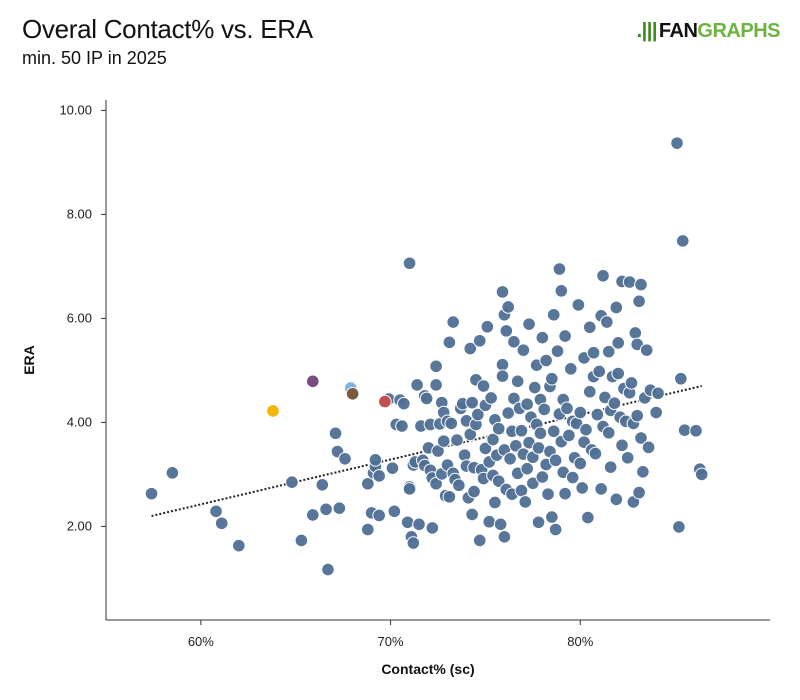 The image size is (800, 700). I want to click on x-tick-label: 70%, so click(391, 641).